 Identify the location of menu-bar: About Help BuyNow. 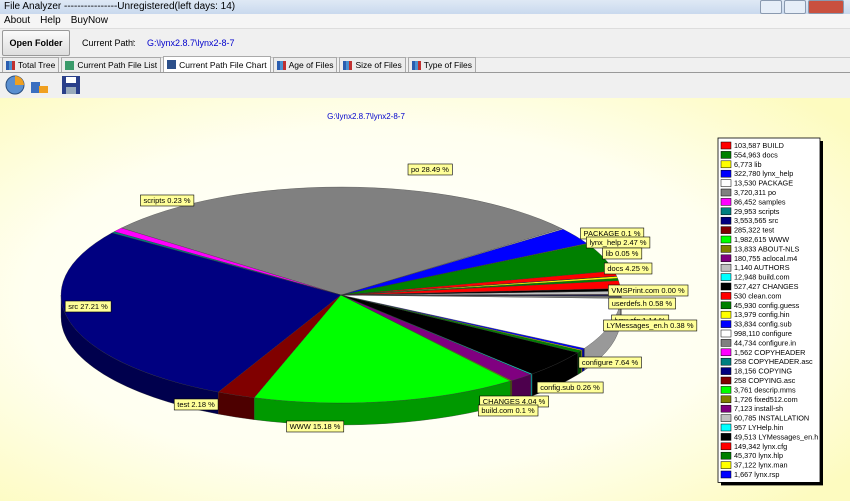
(425, 21).